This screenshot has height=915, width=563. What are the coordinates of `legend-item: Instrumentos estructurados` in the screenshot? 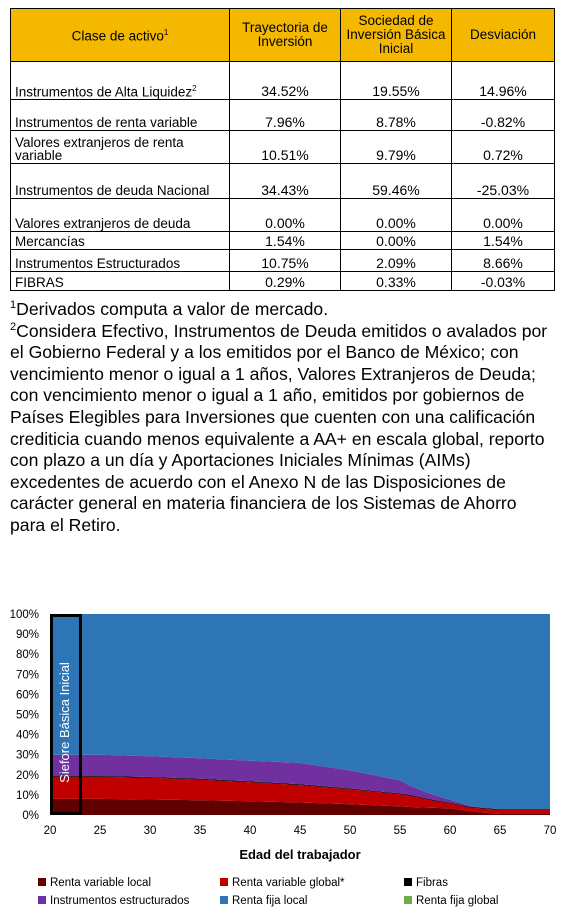 It's located at (113, 901).